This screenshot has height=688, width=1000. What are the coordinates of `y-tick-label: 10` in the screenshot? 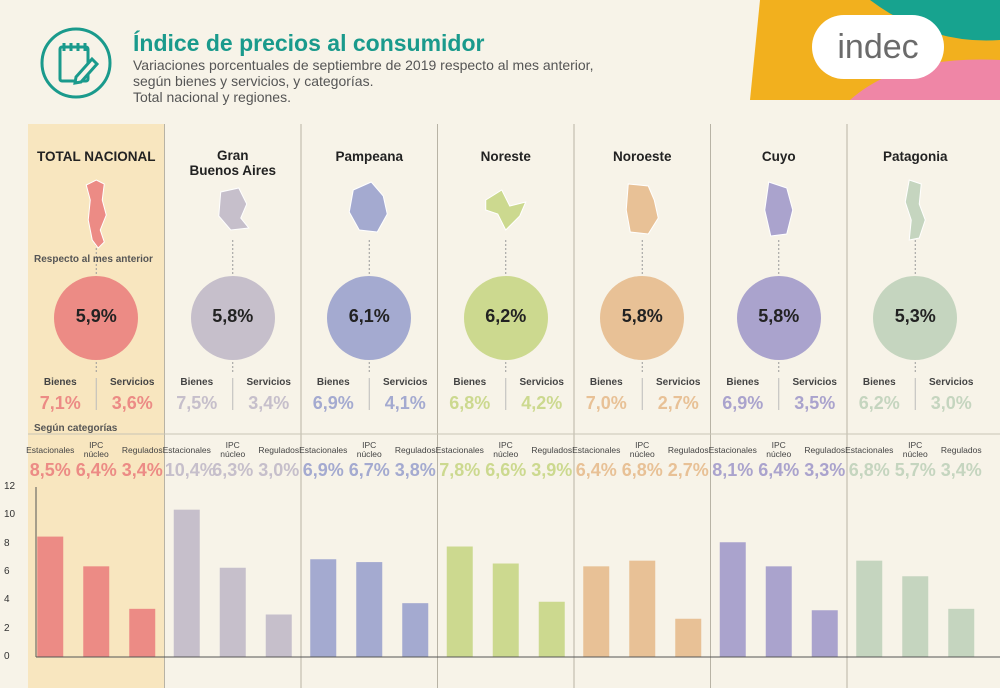 It's located at (10, 515).